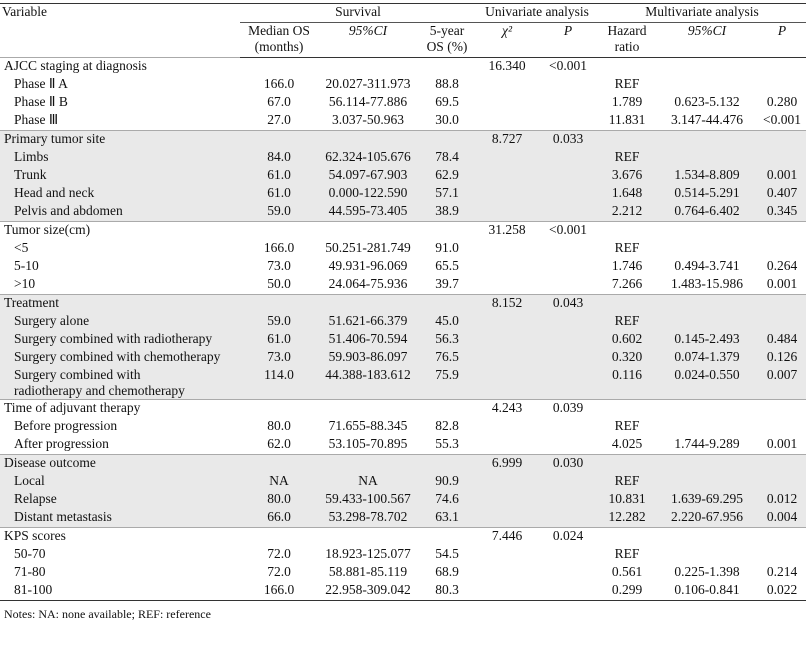 Image resolution: width=808 pixels, height=655 pixels. What do you see at coordinates (279, 265) in the screenshot?
I see `median-os: 73.0` at bounding box center [279, 265].